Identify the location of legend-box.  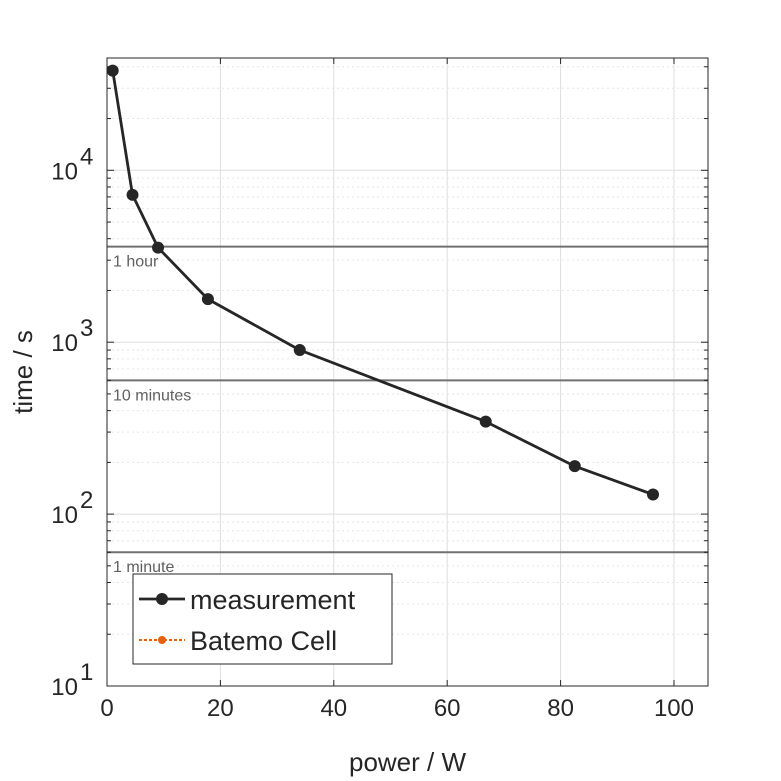
(262, 619).